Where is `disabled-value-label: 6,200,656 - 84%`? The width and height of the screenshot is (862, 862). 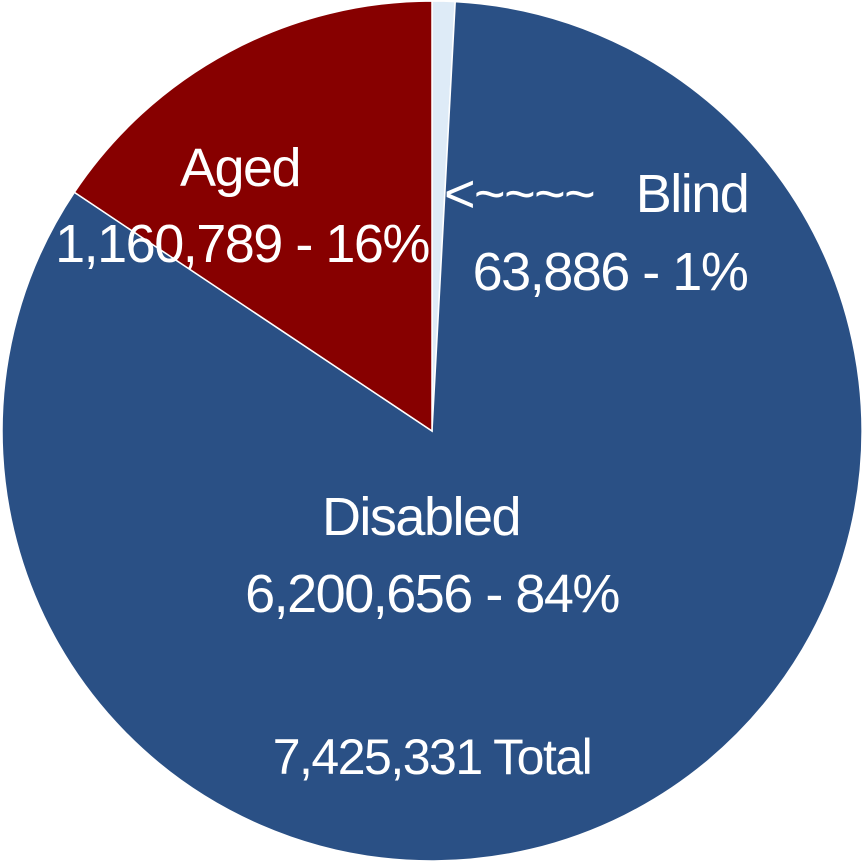
disabled-value-label: 6,200,656 - 84% is located at coordinates (432, 594).